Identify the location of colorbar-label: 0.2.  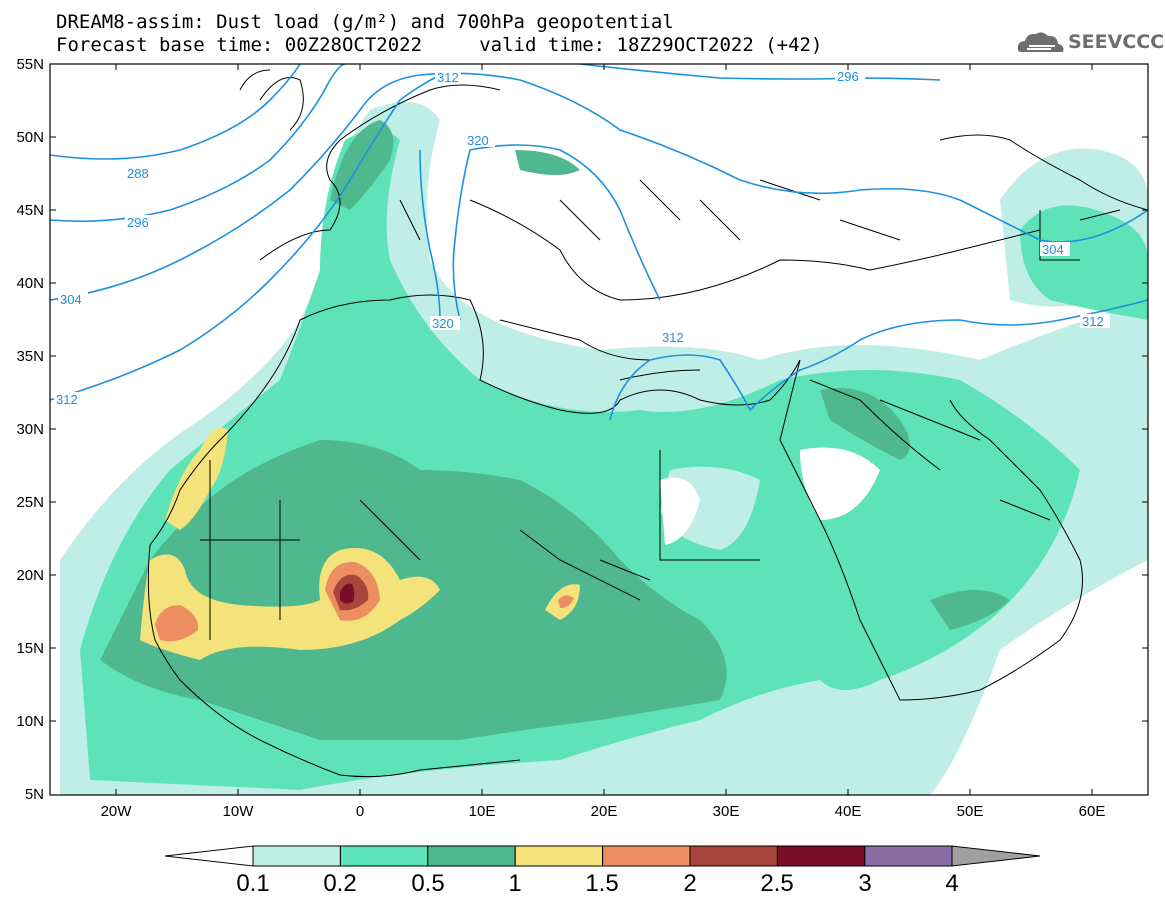
(340, 883).